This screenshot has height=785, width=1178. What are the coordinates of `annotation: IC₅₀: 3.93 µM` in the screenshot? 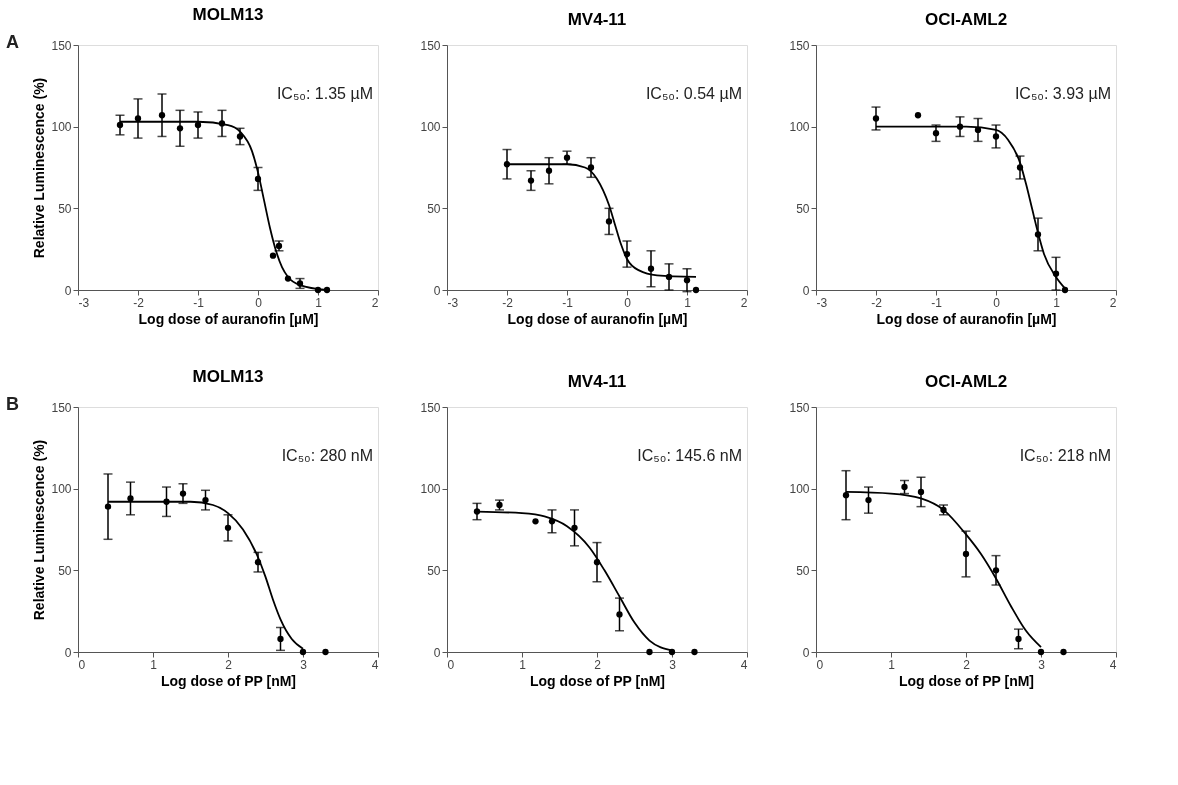 It's located at (1062, 93).